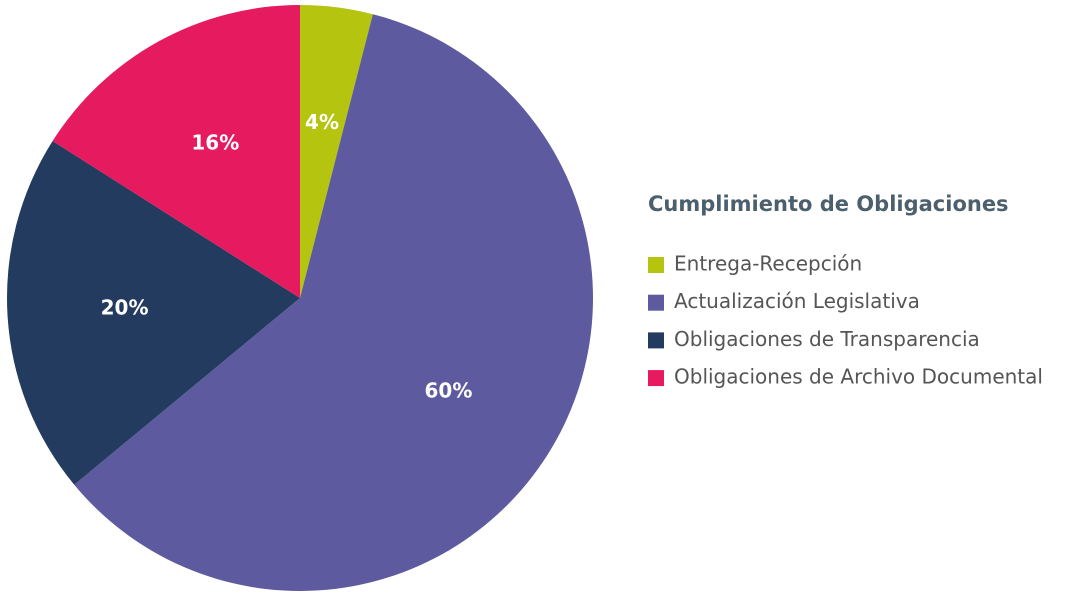 Image resolution: width=1080 pixels, height=593 pixels. Describe the element at coordinates (828, 204) in the screenshot. I see `legend-title: Cumplimiento de Obligaciones` at that location.